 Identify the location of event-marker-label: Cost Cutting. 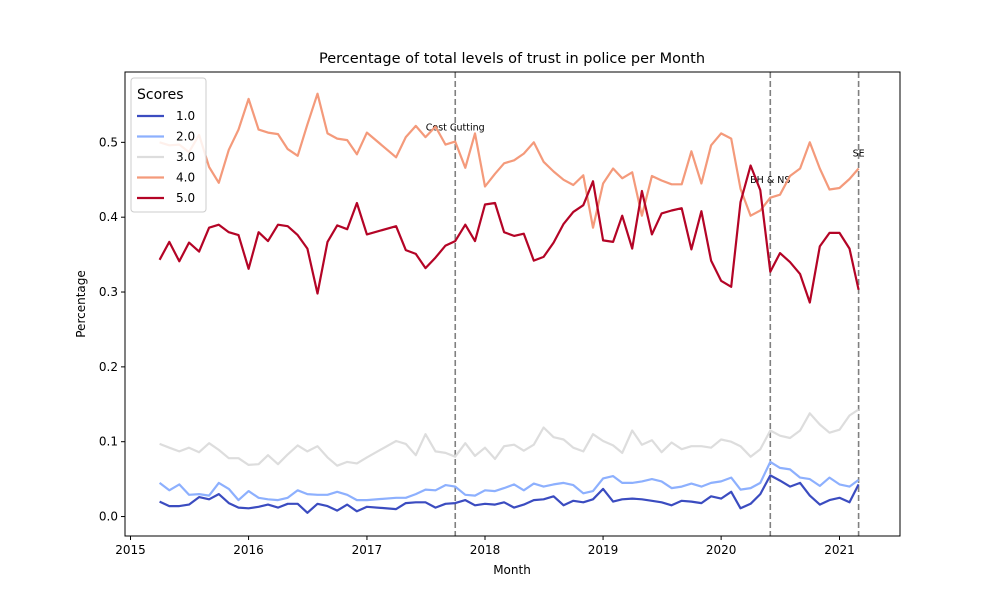
(455, 127).